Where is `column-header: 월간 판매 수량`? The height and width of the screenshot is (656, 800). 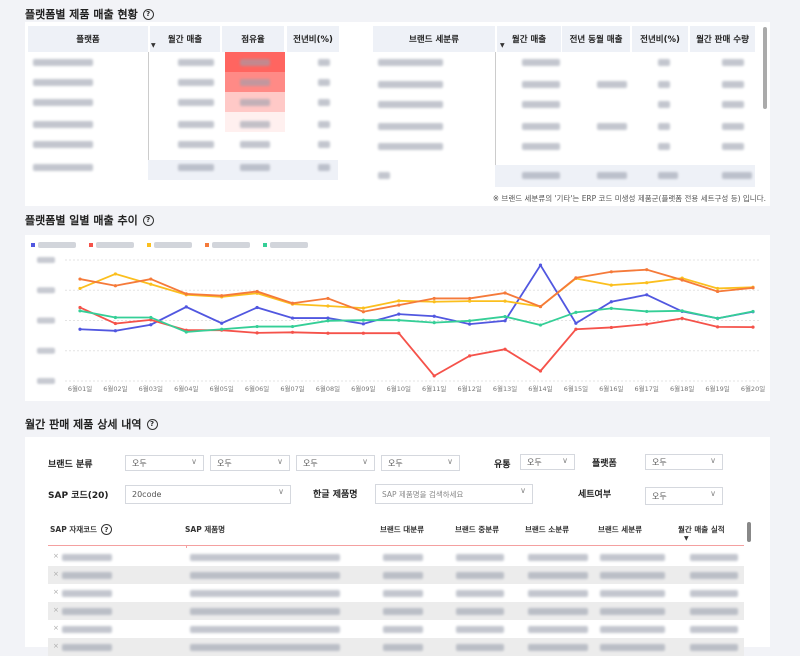 column-header: 월간 판매 수량 is located at coordinates (722, 39).